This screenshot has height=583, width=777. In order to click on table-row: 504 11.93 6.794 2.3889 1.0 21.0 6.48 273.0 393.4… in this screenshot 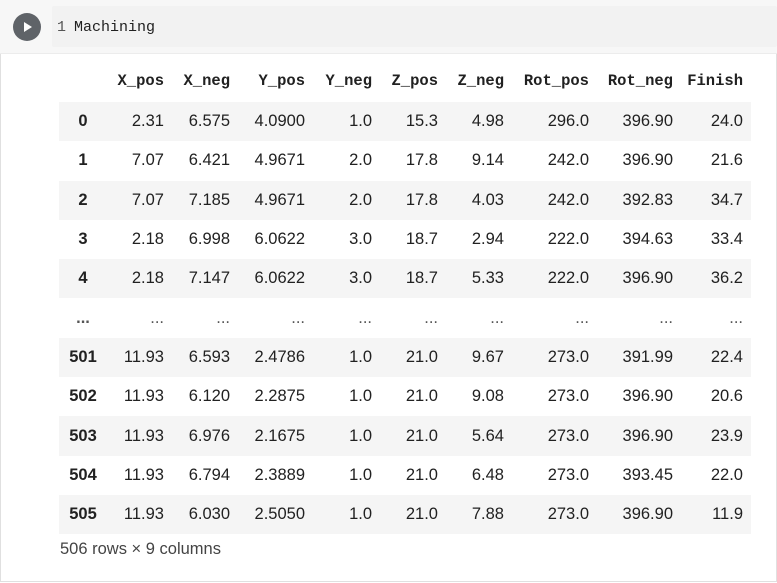, I will do `click(405, 475)`.